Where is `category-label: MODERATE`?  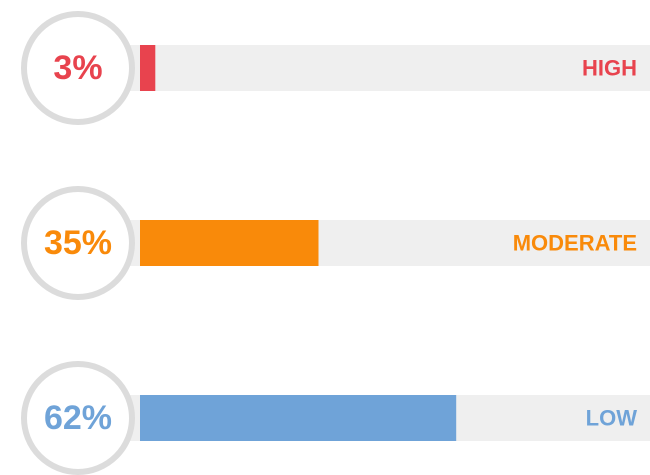
category-label: MODERATE is located at coordinates (575, 243).